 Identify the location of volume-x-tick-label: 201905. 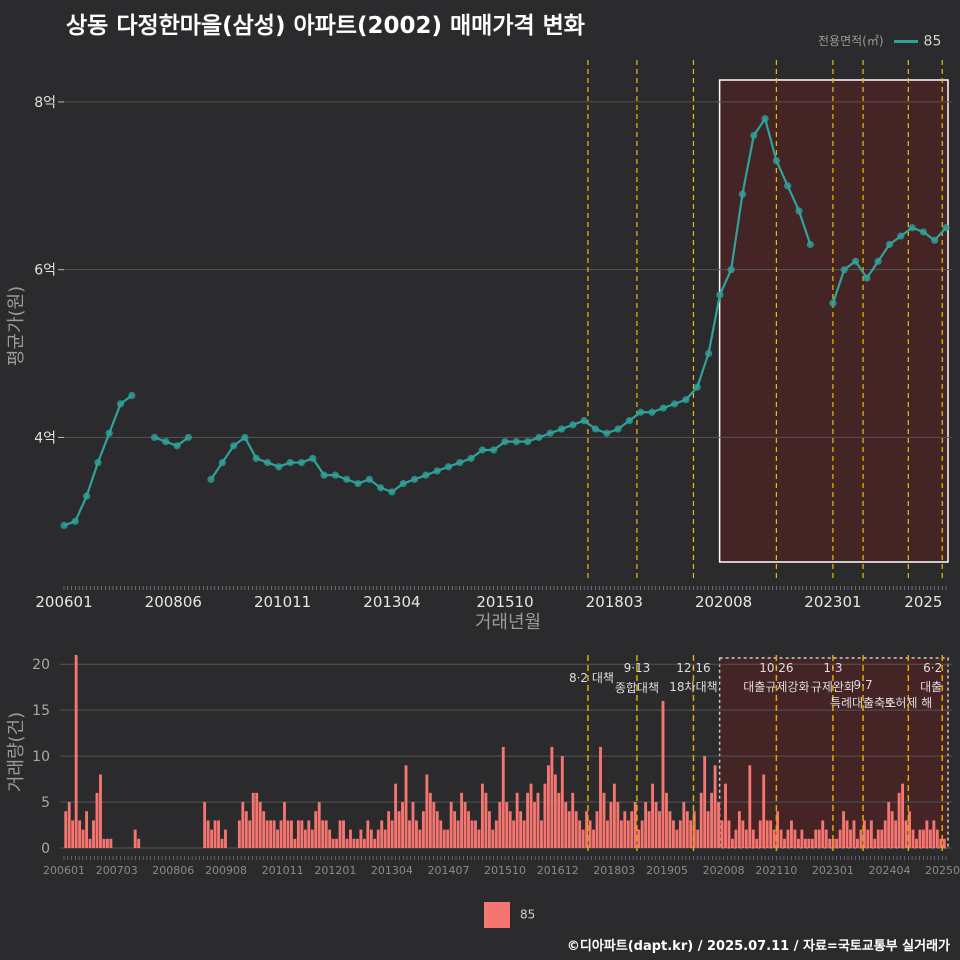
(667, 870).